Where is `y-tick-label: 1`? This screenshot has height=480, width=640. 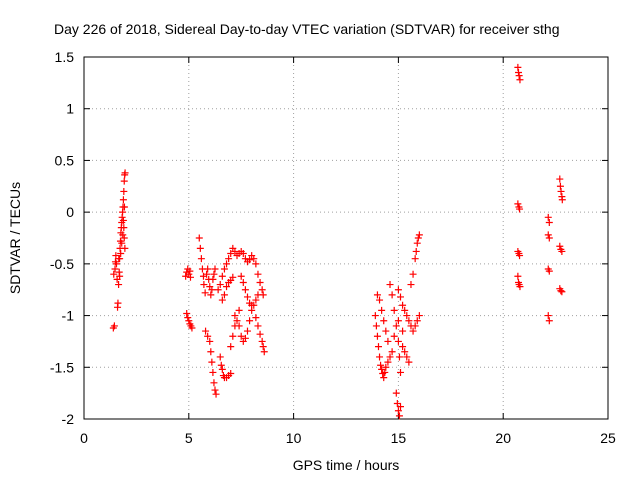
y-tick-label: 1 is located at coordinates (70, 109).